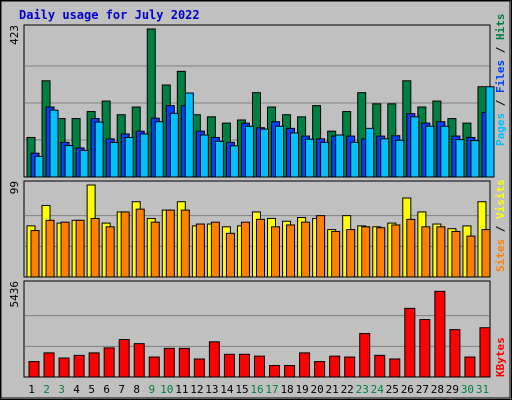 The image size is (512, 400). I want to click on x-tick-label: 7, so click(121, 389).